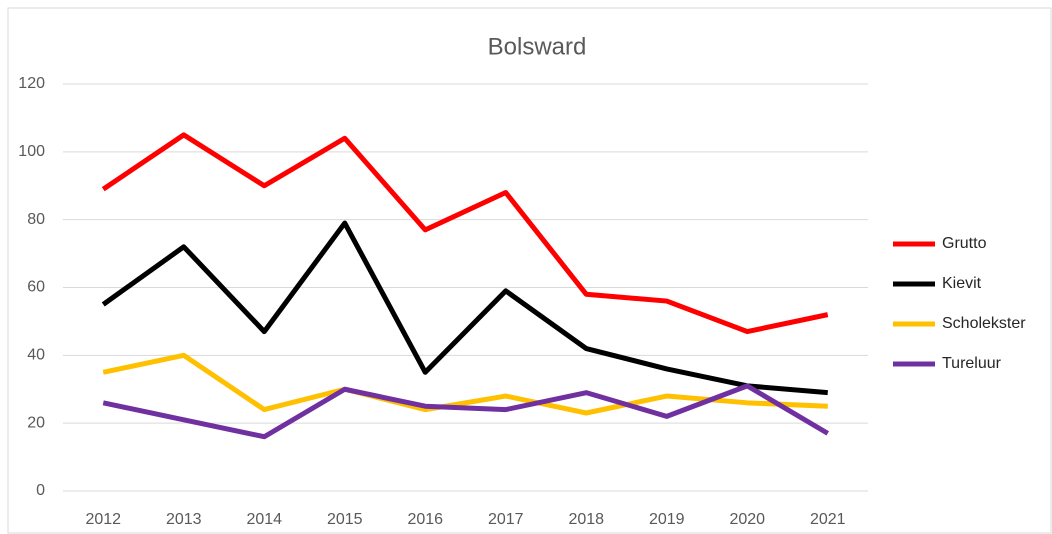 This screenshot has width=1052, height=534. What do you see at coordinates (103, 519) in the screenshot?
I see `x-tick-label: 2012` at bounding box center [103, 519].